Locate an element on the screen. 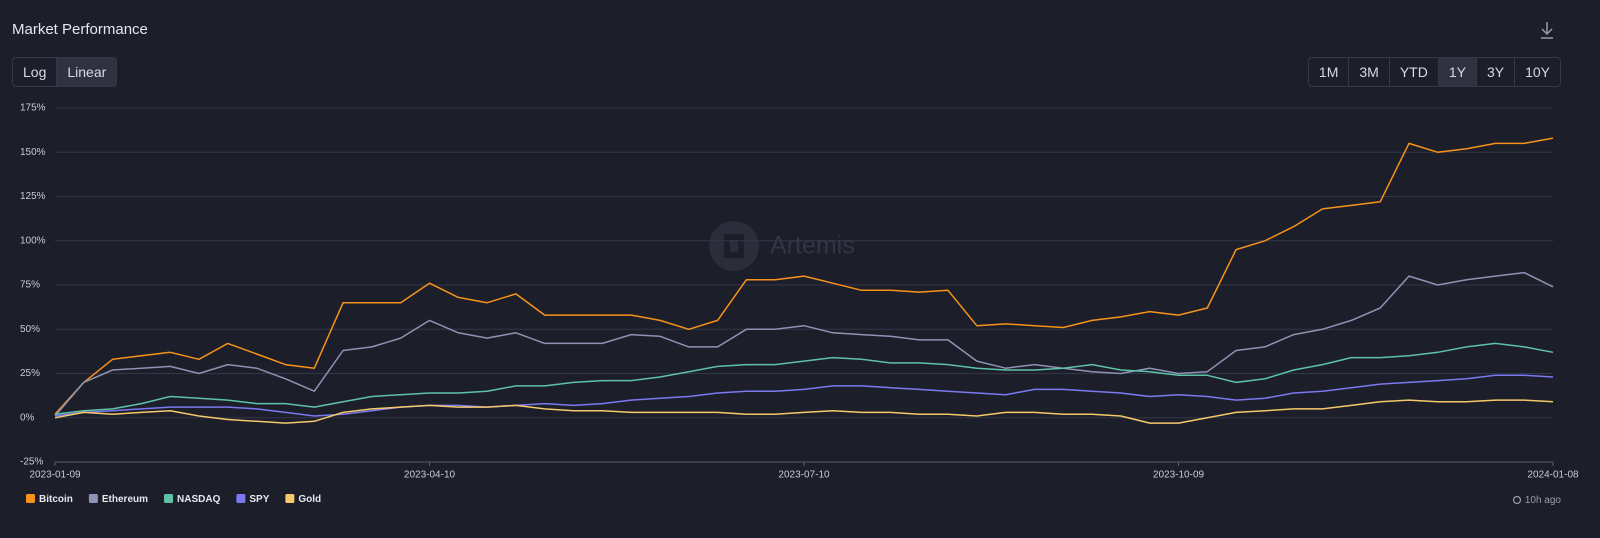  y-tick-label: 125% is located at coordinates (33, 196).